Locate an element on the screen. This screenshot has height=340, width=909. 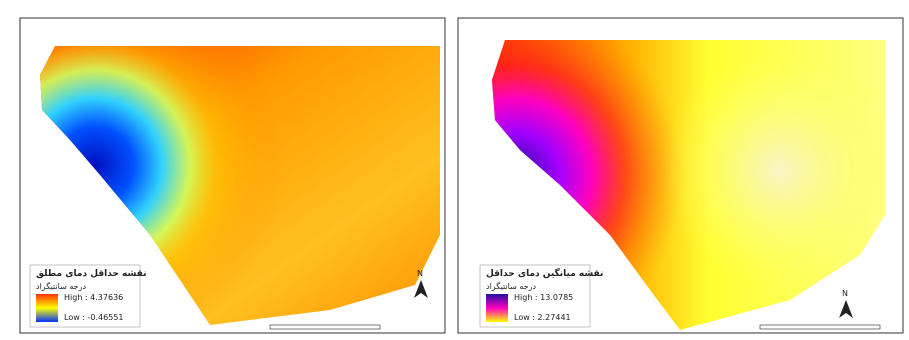
legend-high: High : 13.0785 is located at coordinates (543, 297).